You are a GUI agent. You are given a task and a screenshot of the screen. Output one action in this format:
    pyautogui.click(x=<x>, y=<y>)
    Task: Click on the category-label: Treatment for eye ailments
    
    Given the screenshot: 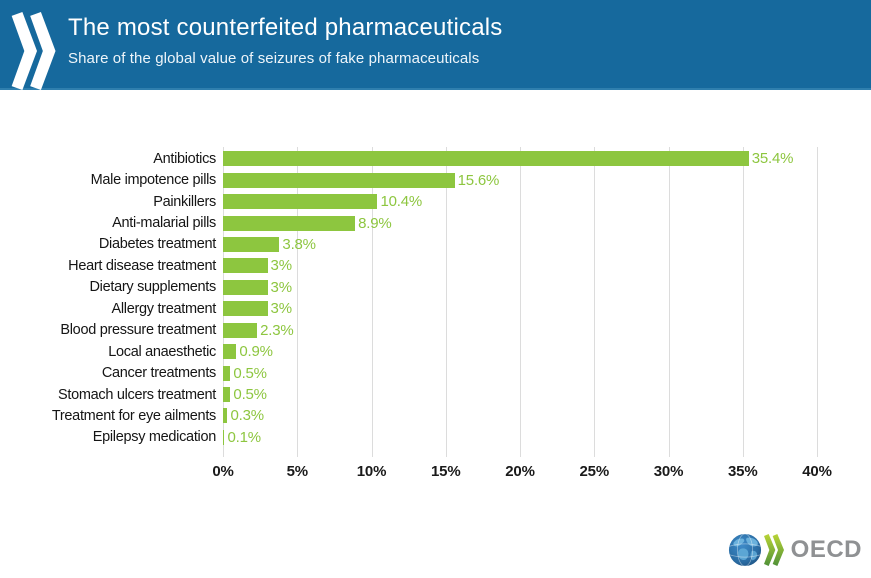 What is the action you would take?
    pyautogui.click(x=133, y=415)
    